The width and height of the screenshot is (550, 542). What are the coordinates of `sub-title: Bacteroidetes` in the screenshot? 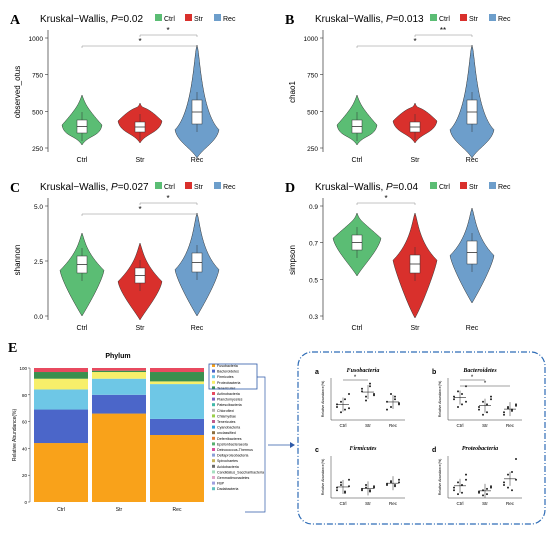 It's located at (479, 371).